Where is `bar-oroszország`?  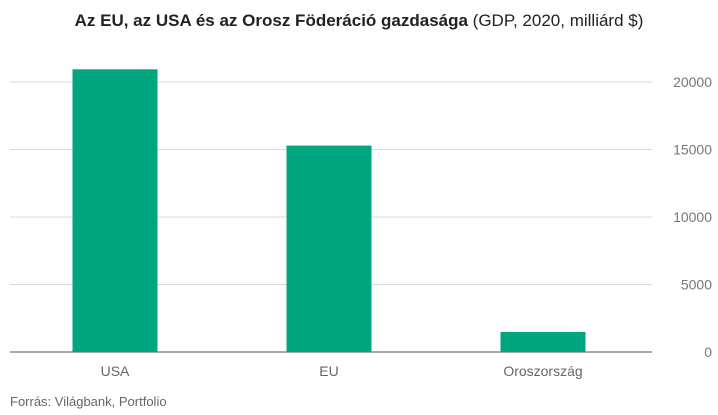 bar-oroszország is located at coordinates (543, 342).